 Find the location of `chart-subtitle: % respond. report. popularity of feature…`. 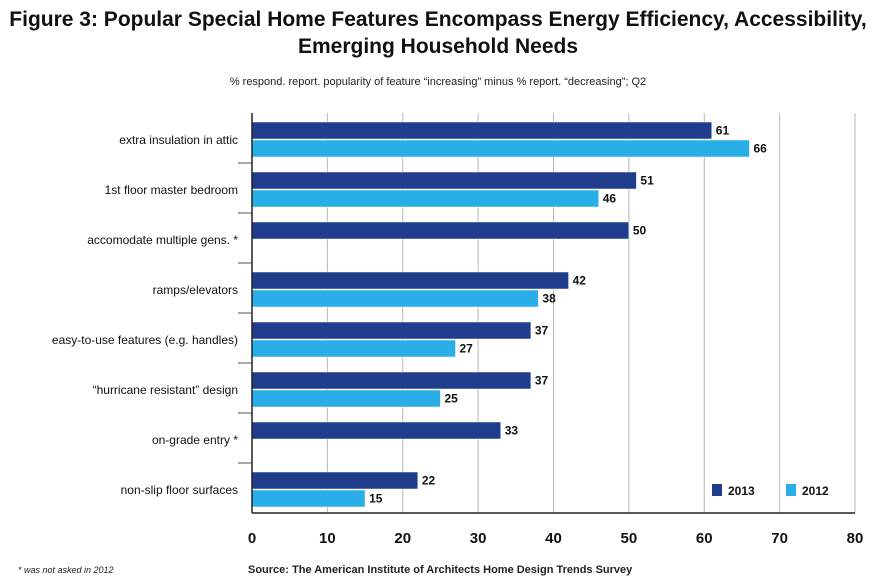

chart-subtitle: % respond. report. popularity of feature… is located at coordinates (438, 82).